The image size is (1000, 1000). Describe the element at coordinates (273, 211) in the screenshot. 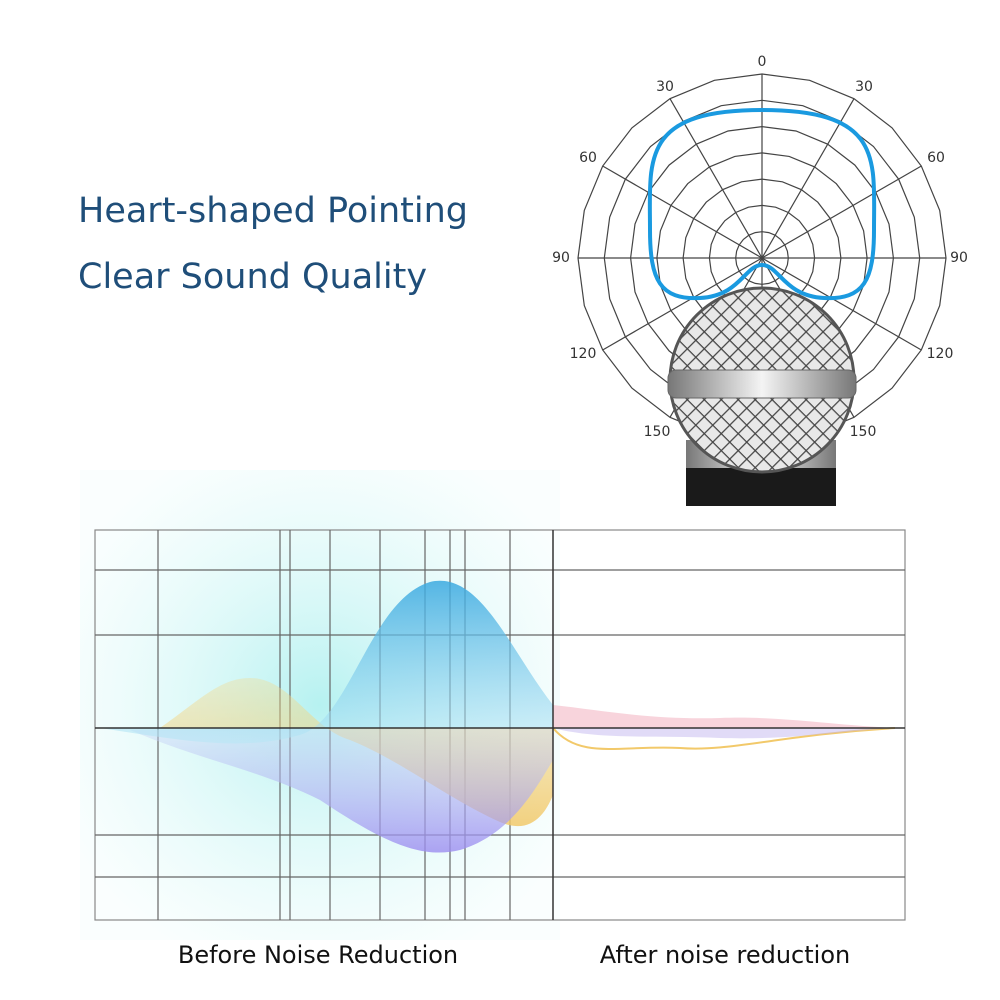

I see `headline: Heart-shaped Pointing` at that location.